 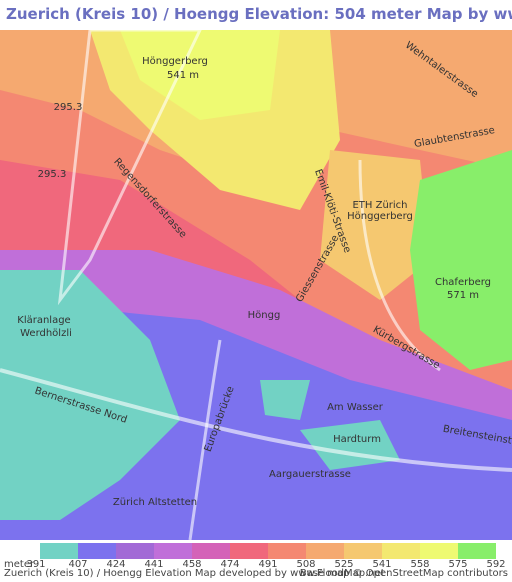 What do you see at coordinates (191, 564) in the screenshot?
I see `legend-value: 458` at bounding box center [191, 564].